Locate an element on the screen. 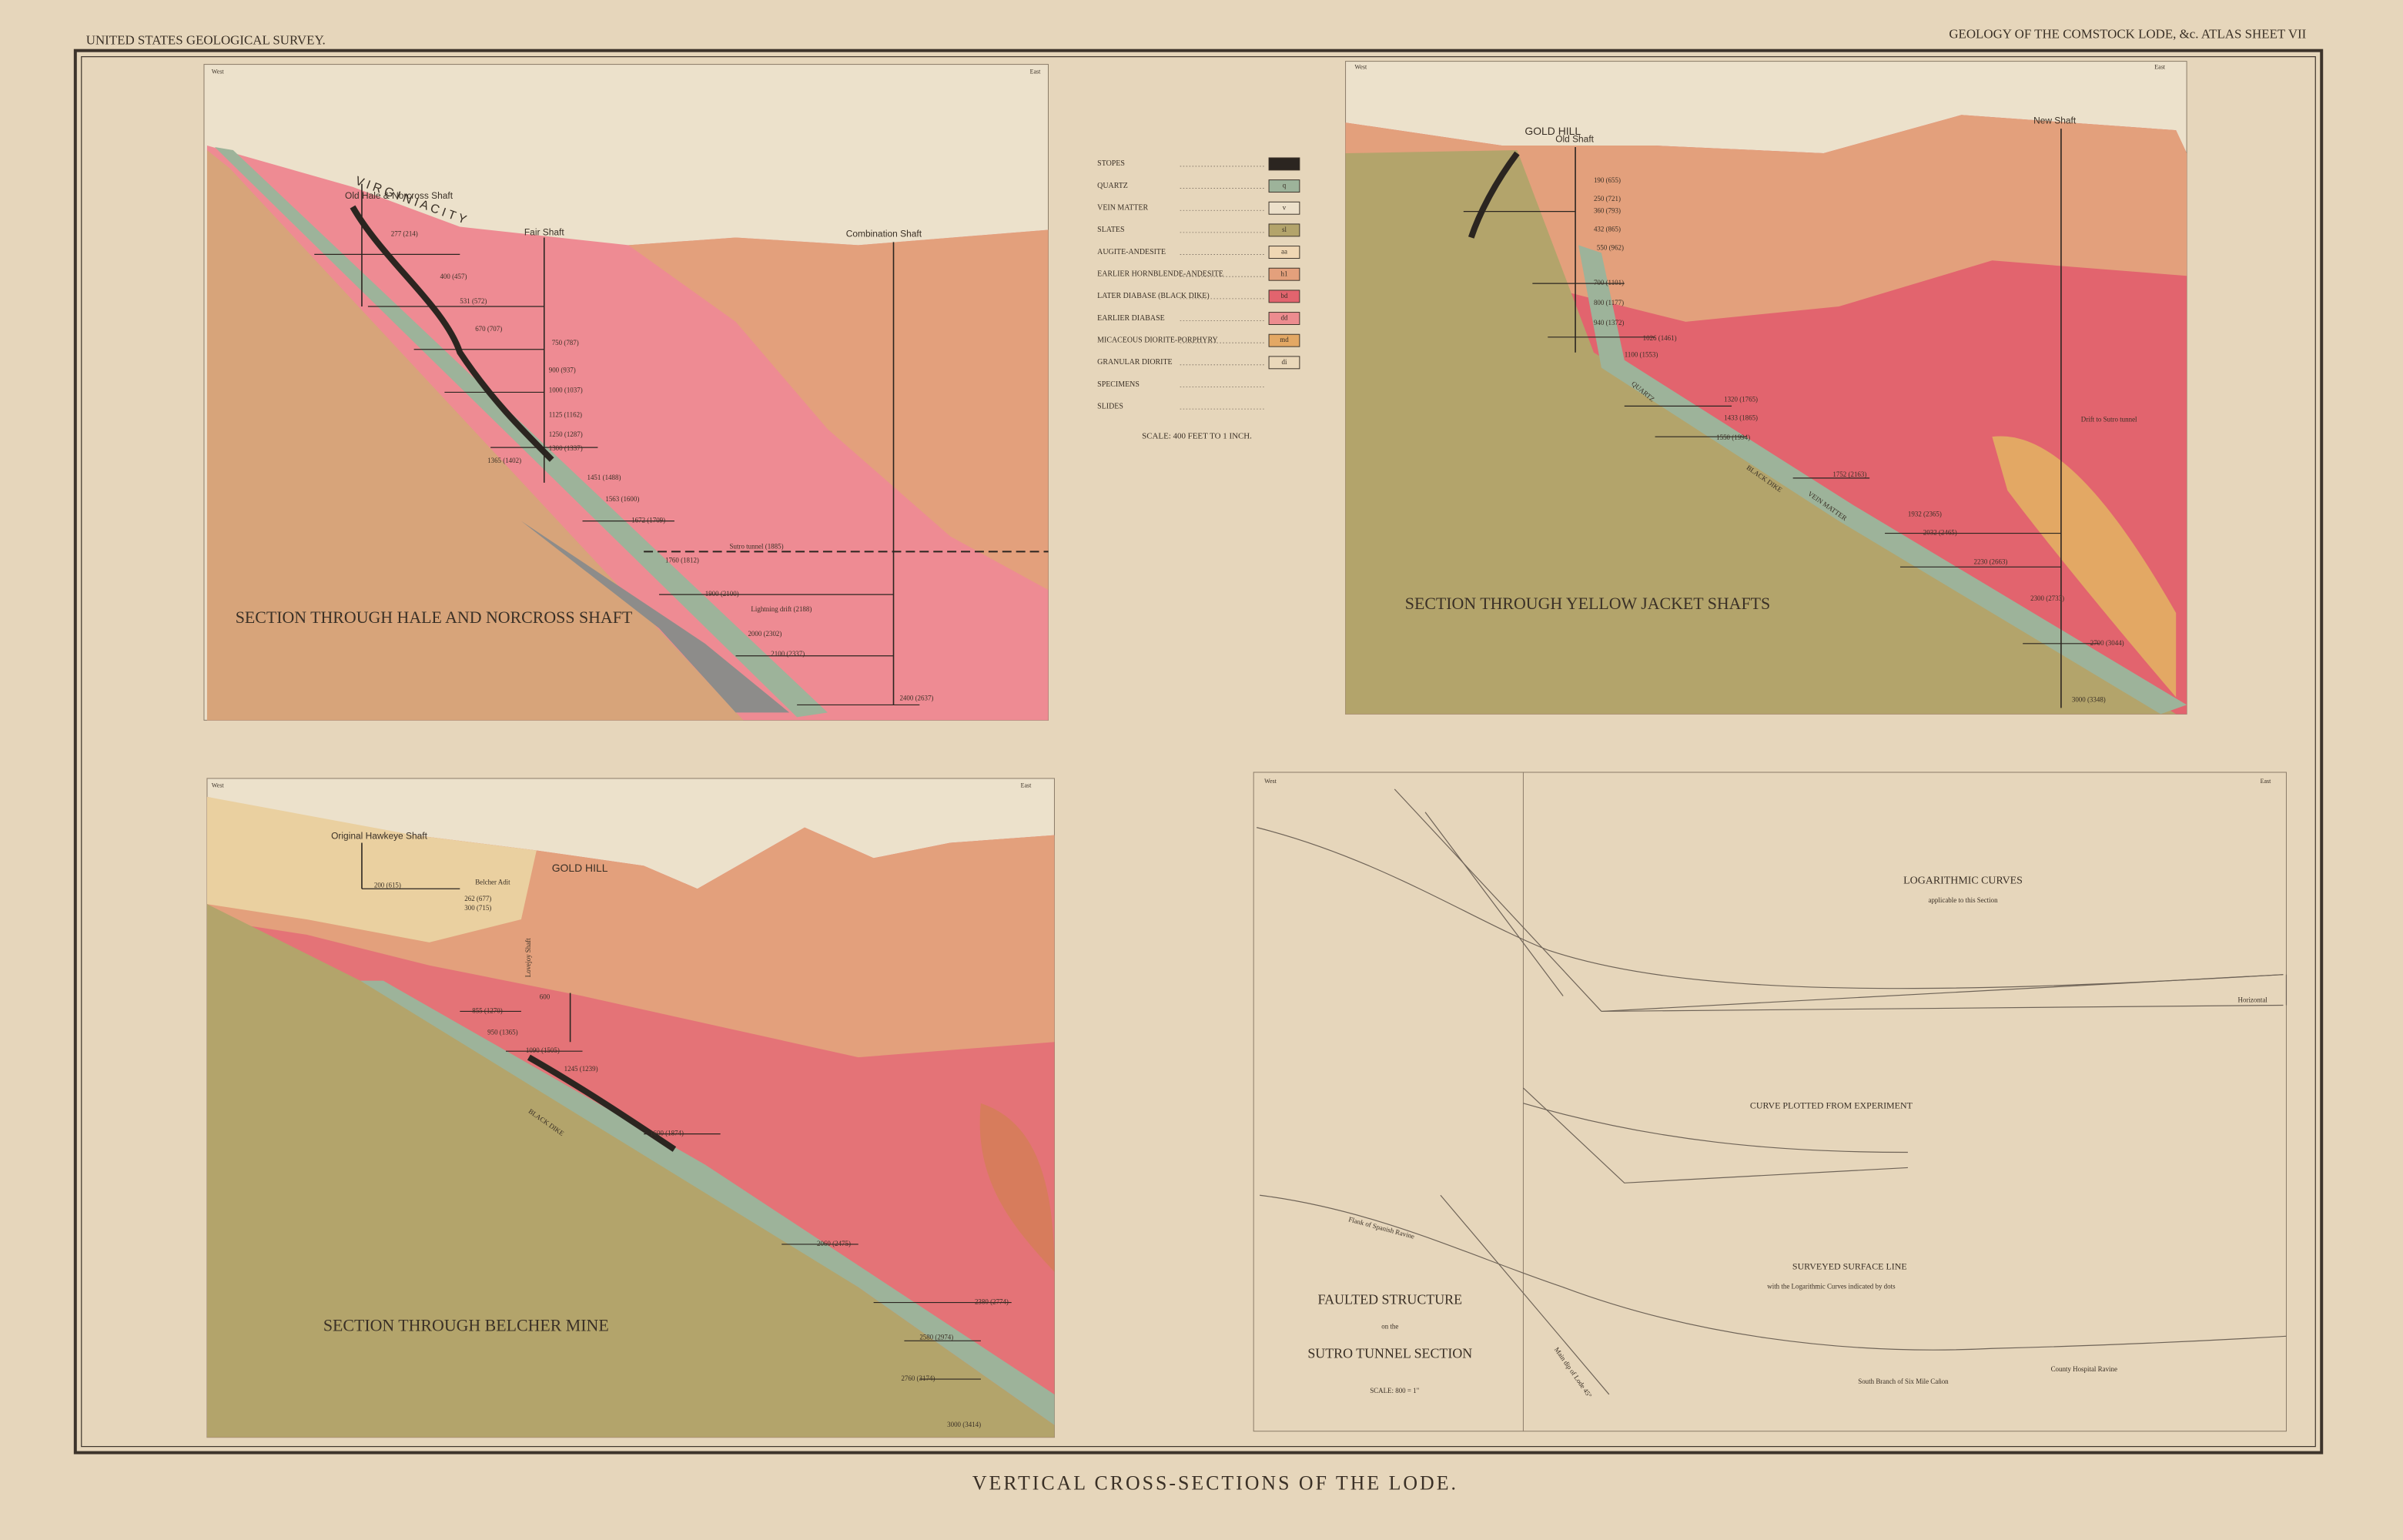  legend-symbol: aa is located at coordinates (1284, 252).